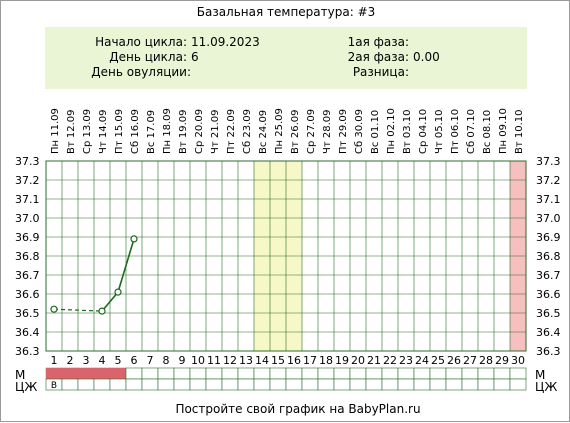  I want to click on y-tick-left: 36.8, so click(27, 256).